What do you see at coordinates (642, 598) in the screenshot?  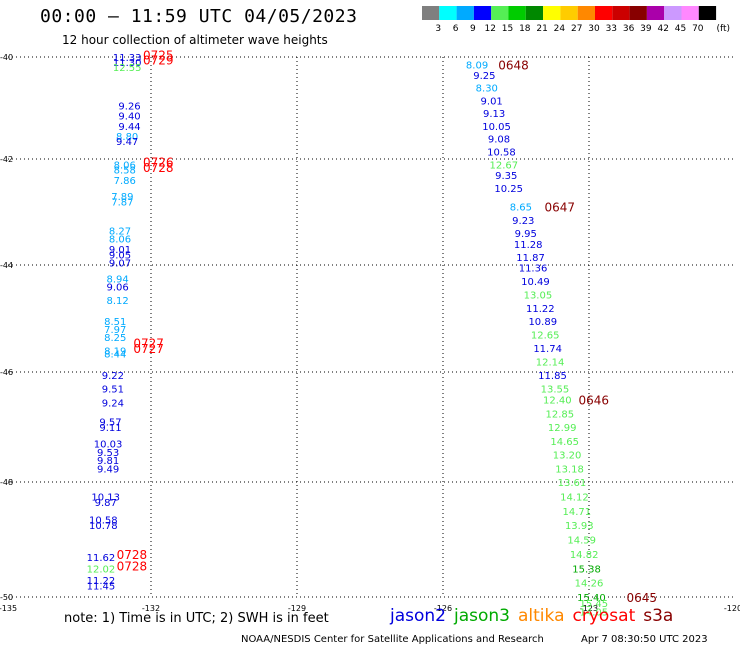 I see `pass-time-label: 0645` at bounding box center [642, 598].